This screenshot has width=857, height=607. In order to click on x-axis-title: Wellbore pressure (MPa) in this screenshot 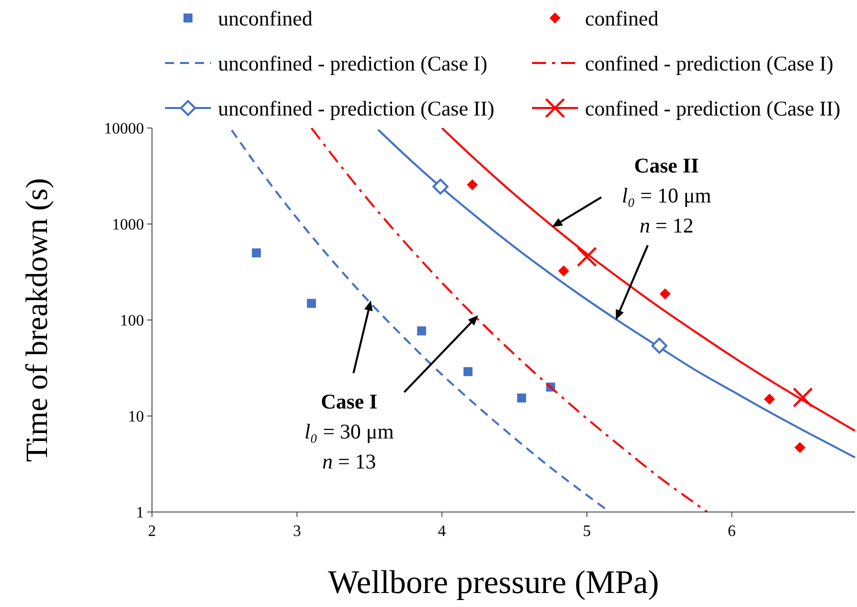, I will do `click(493, 583)`.